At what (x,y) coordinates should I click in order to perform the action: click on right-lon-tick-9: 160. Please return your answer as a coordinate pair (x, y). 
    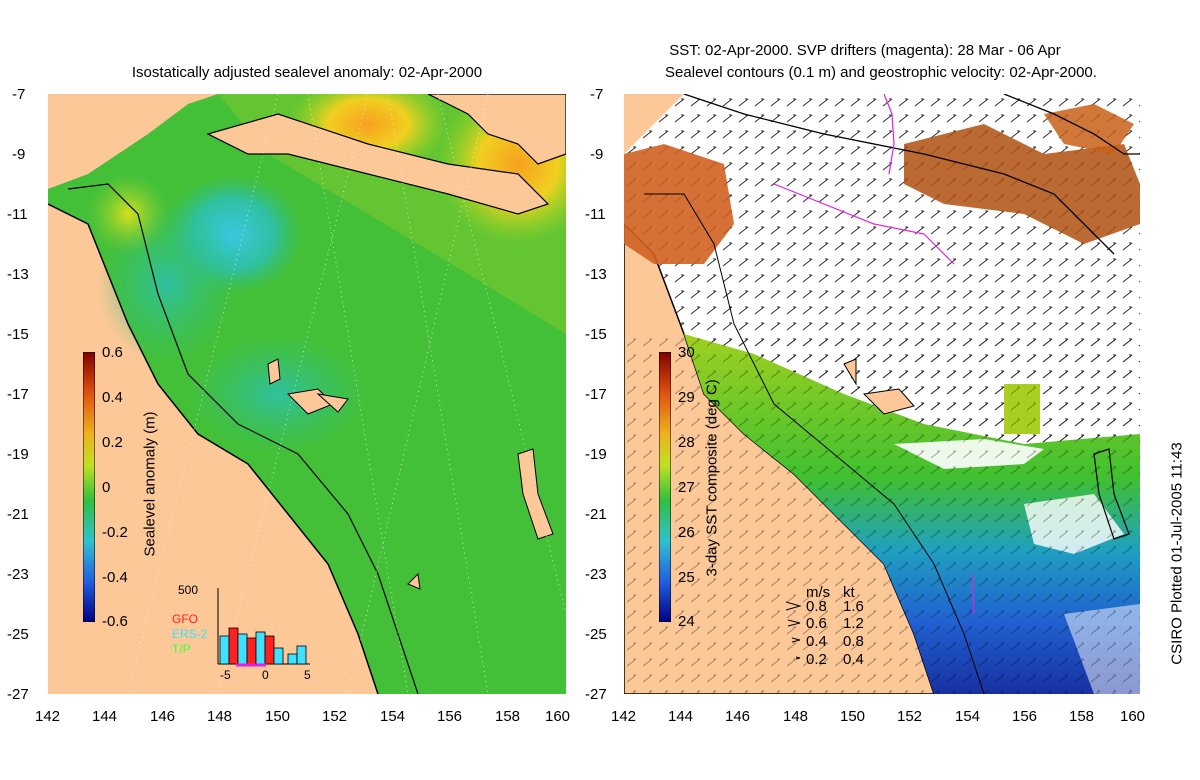
    Looking at the image, I should click on (1133, 716).